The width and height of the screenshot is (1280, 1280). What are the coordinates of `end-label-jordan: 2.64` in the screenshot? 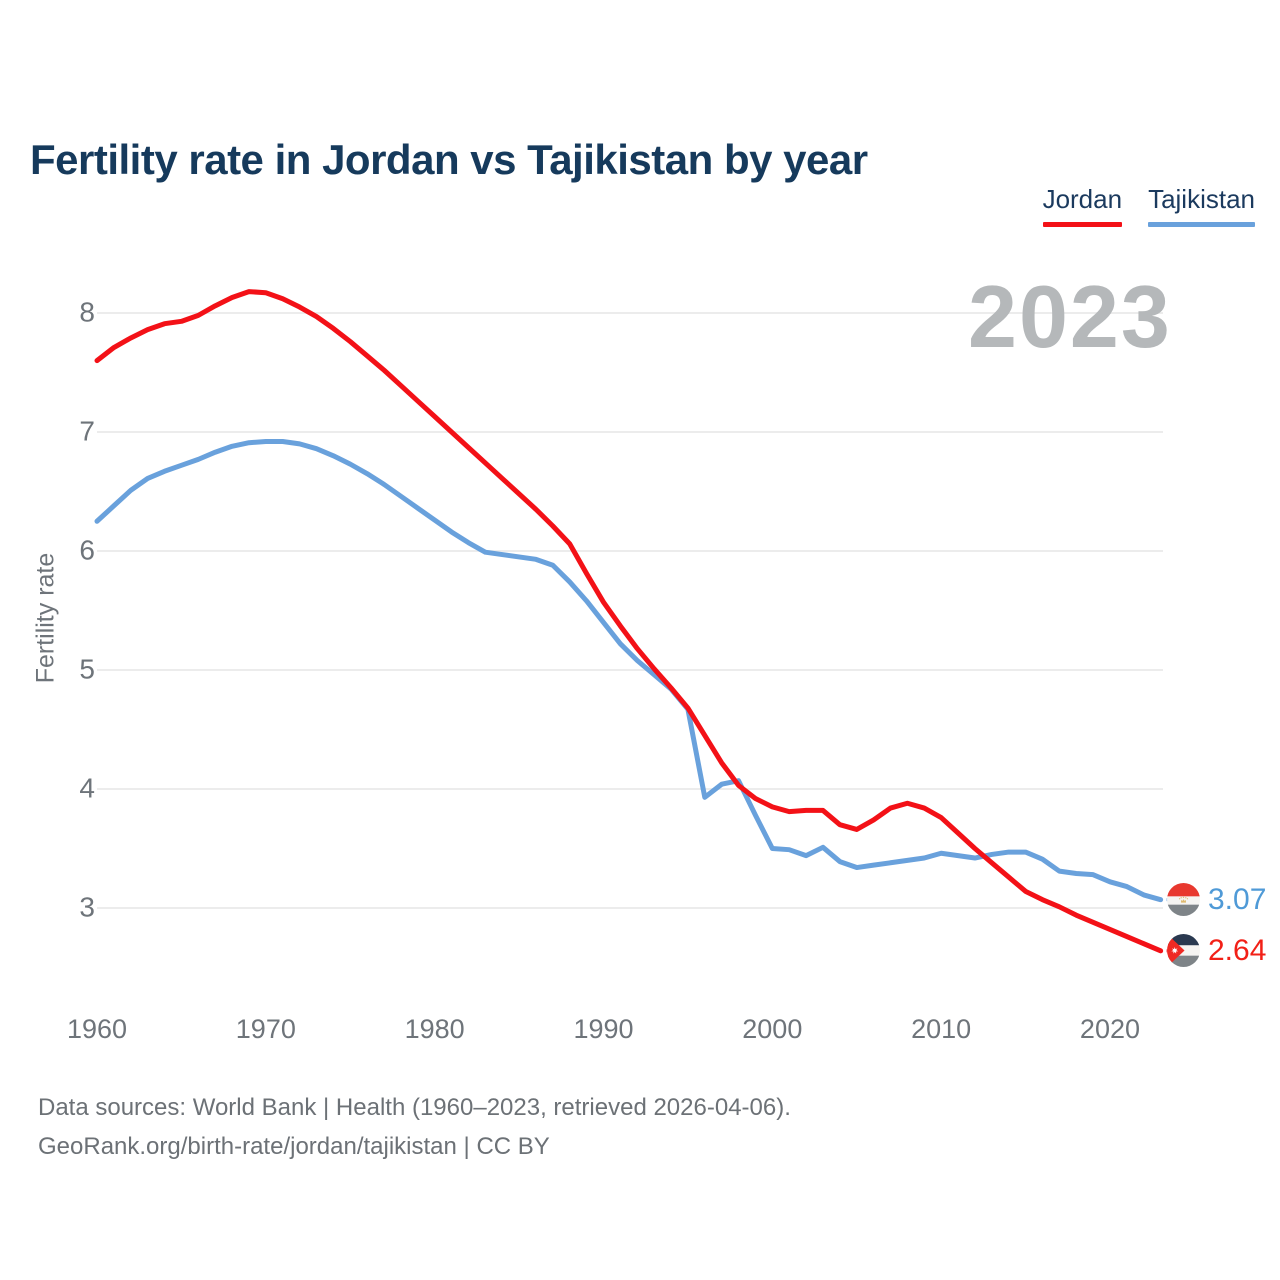 It's located at (1216, 951).